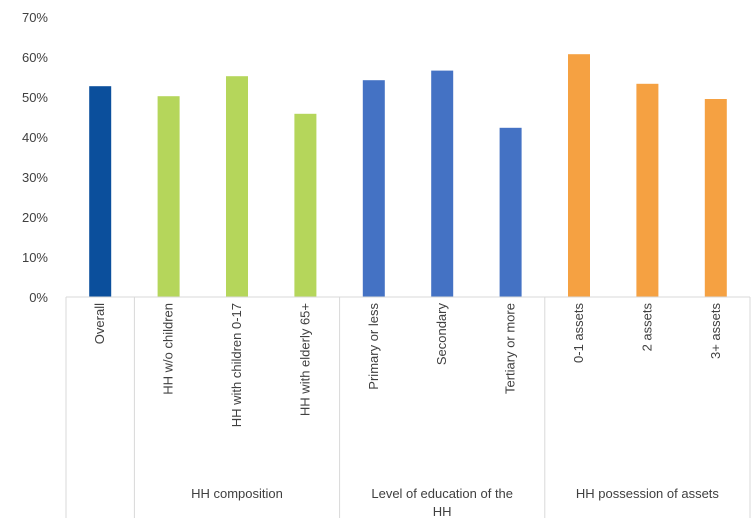  What do you see at coordinates (35, 17) in the screenshot?
I see `y-tick-label: 70%` at bounding box center [35, 17].